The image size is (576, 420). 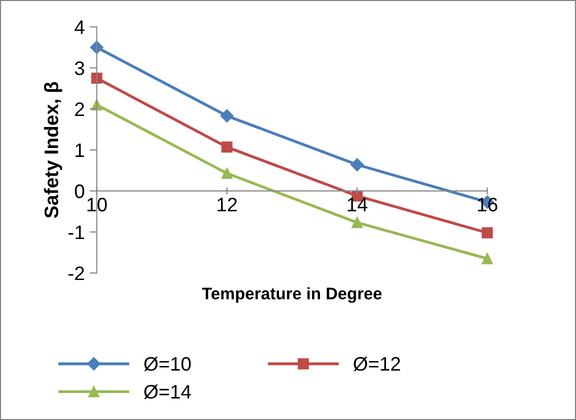 What do you see at coordinates (79, 191) in the screenshot?
I see `y-tick-label: 0` at bounding box center [79, 191].